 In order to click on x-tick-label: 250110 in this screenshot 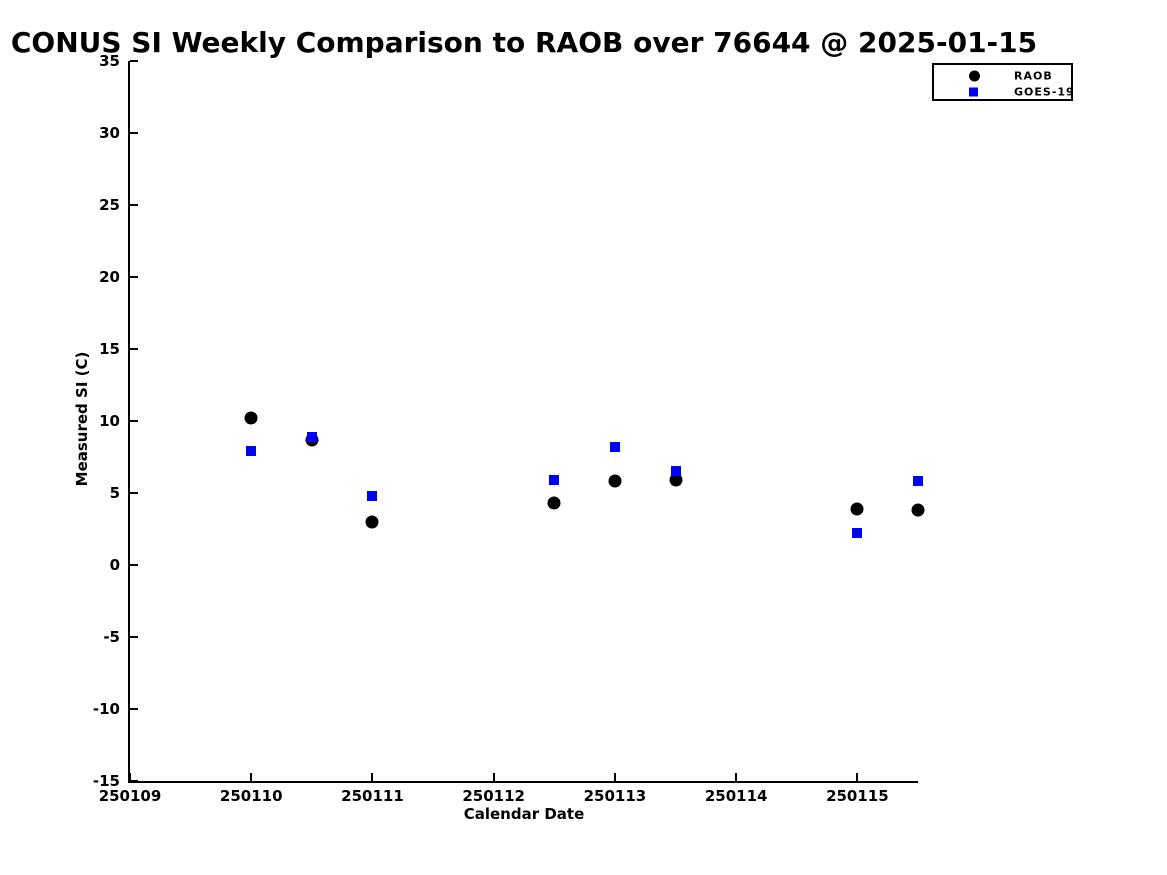, I will do `click(251, 796)`.